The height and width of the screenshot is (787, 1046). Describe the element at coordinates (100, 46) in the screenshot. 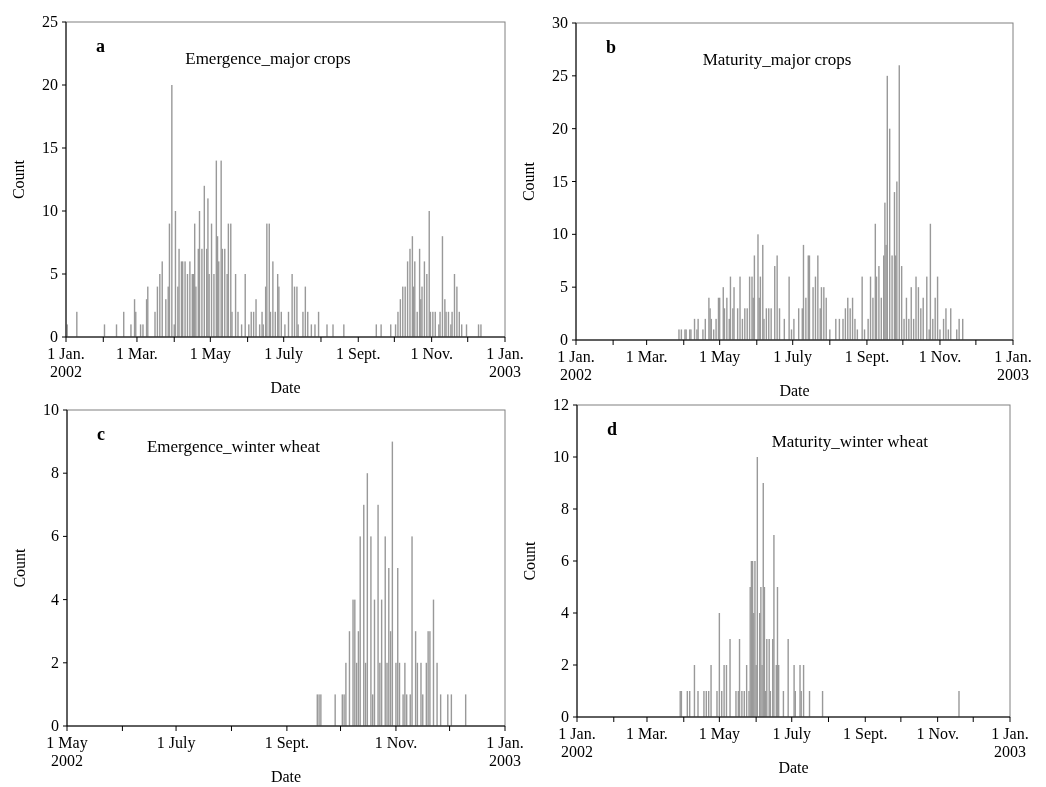

I see `annotation: a` at that location.